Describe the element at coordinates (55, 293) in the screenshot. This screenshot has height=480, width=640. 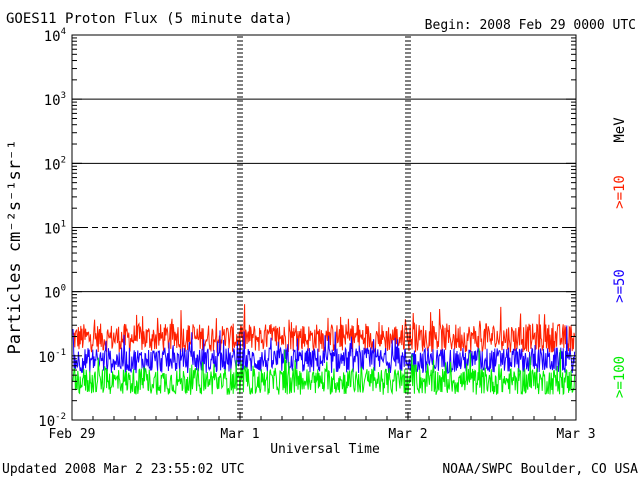
I see `y-tick-label: 10⁰` at that location.